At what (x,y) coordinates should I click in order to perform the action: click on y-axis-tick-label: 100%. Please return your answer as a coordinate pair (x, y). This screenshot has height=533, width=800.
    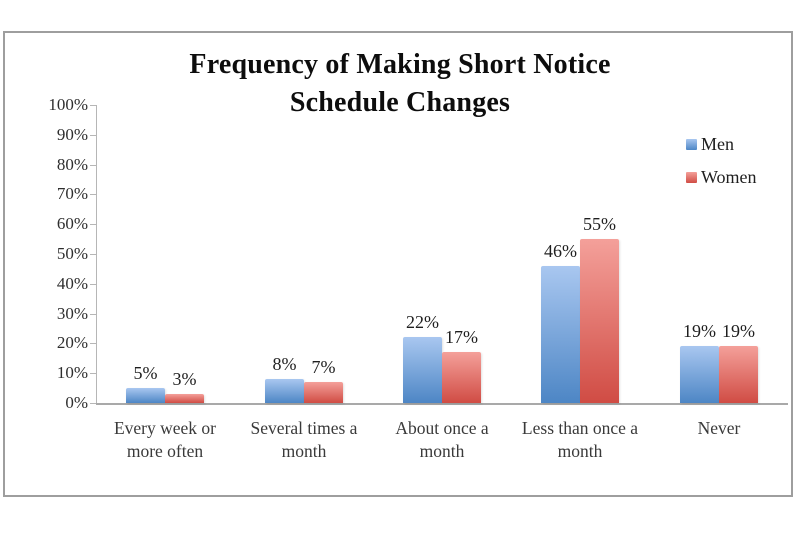
    Looking at the image, I should click on (68, 104).